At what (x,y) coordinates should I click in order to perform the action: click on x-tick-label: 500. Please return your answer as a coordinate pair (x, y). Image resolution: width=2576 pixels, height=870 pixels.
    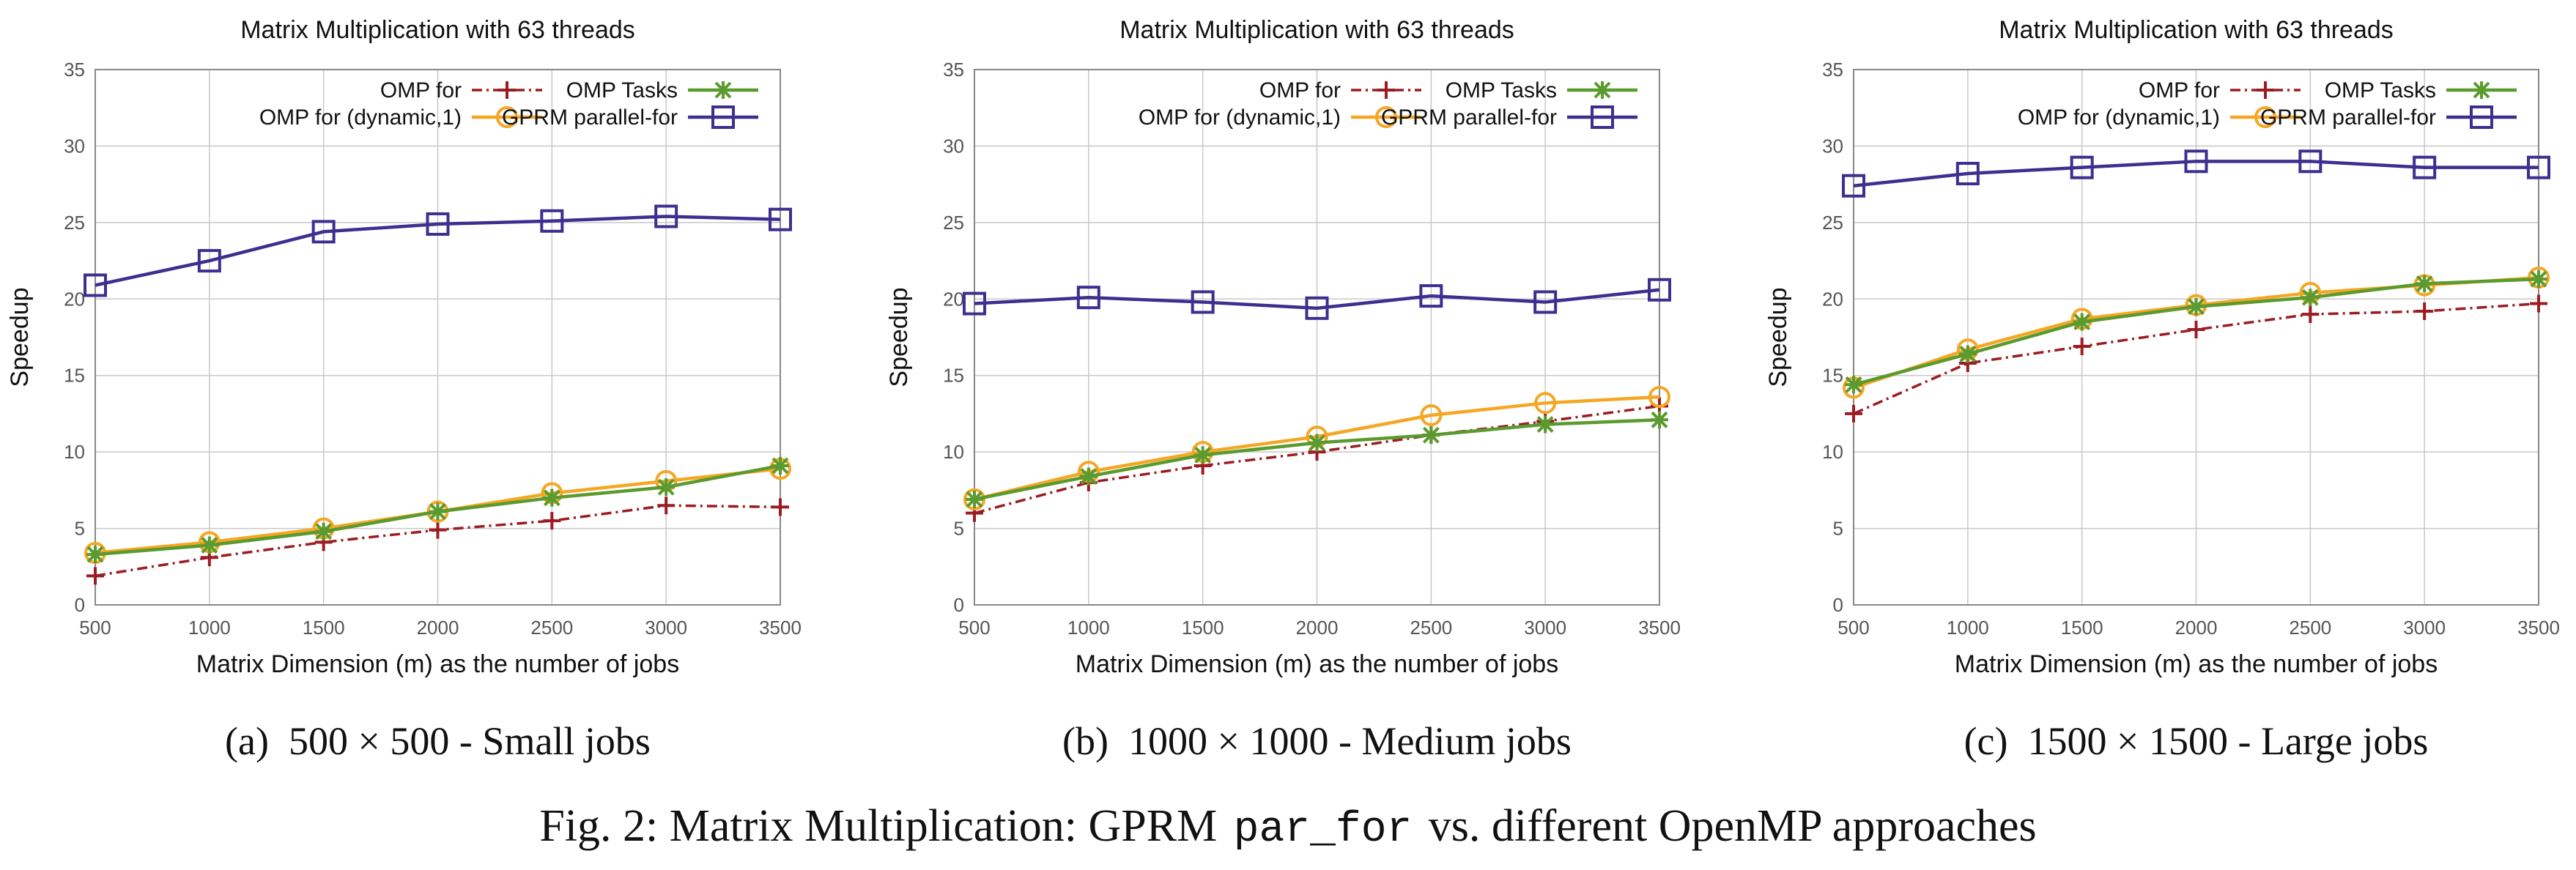
    Looking at the image, I should click on (974, 628).